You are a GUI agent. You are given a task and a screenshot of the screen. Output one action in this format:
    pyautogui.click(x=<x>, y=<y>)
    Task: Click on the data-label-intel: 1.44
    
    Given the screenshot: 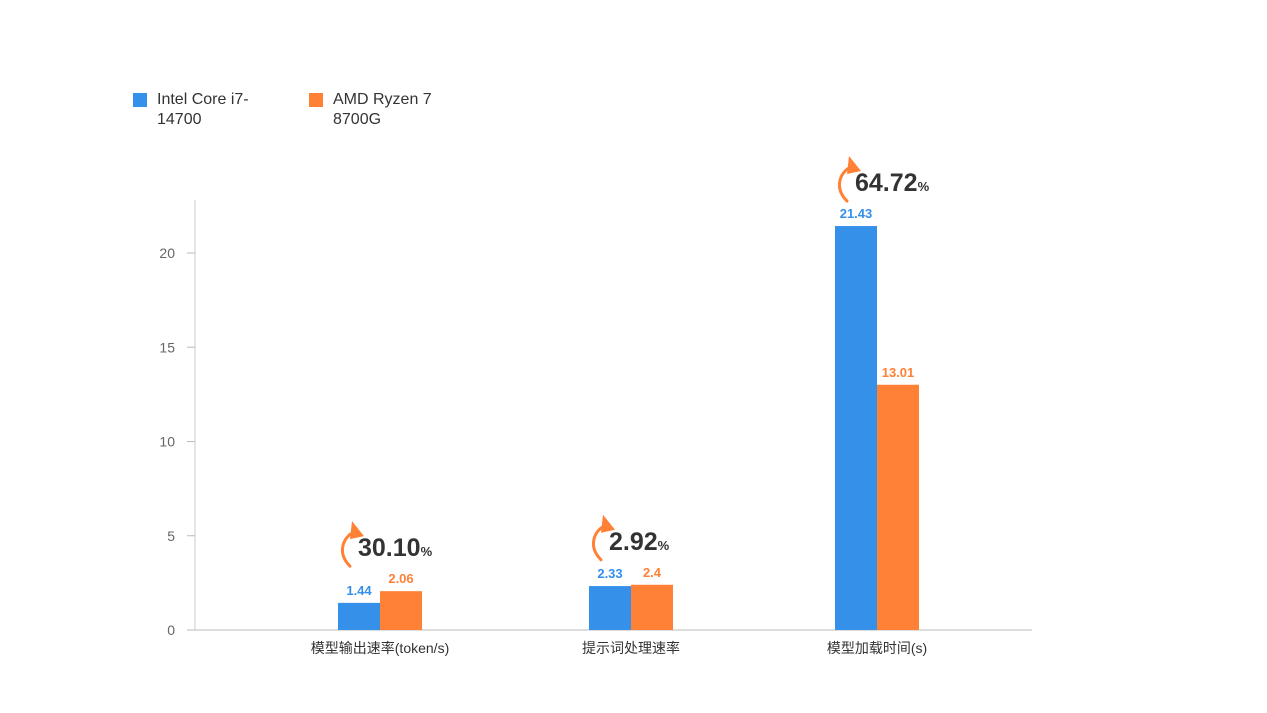 What is the action you would take?
    pyautogui.click(x=359, y=590)
    